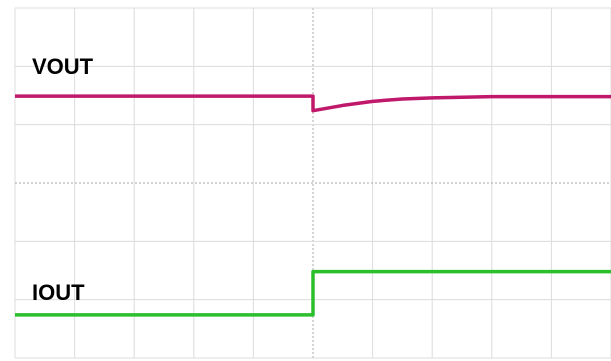 The image size is (611, 361). Describe the element at coordinates (63, 66) in the screenshot. I see `vout-label: VOUT` at that location.